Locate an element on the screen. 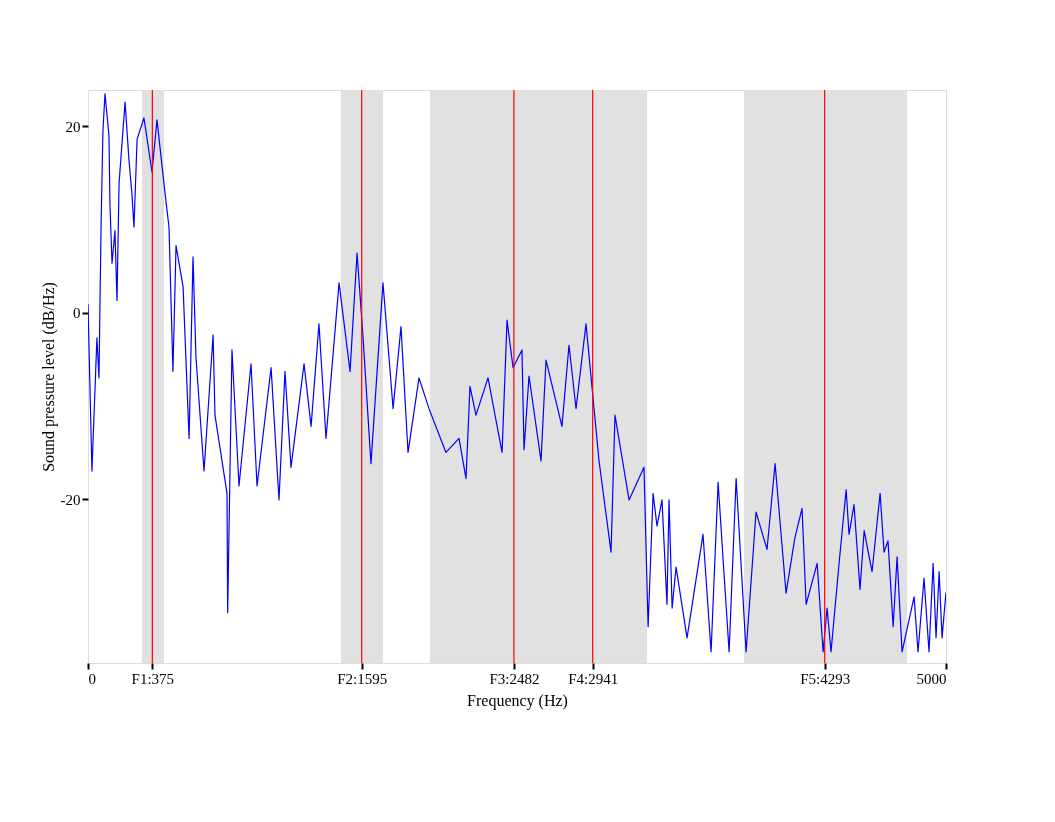  y-tick-label: -20 is located at coordinates (70, 499).